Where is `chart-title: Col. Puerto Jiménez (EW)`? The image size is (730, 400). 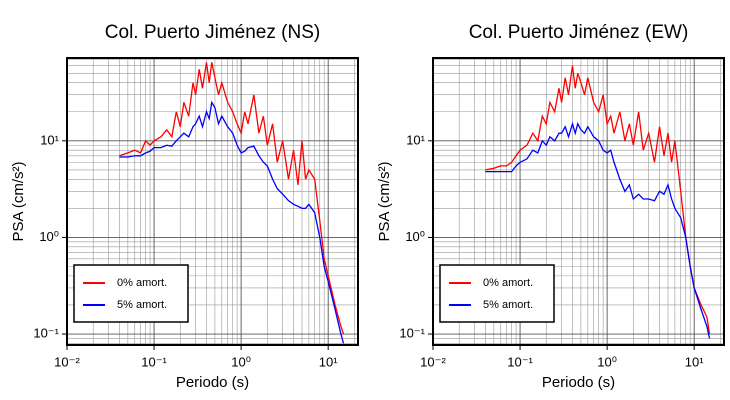
chart-title: Col. Puerto Jiménez (EW) is located at coordinates (579, 32).